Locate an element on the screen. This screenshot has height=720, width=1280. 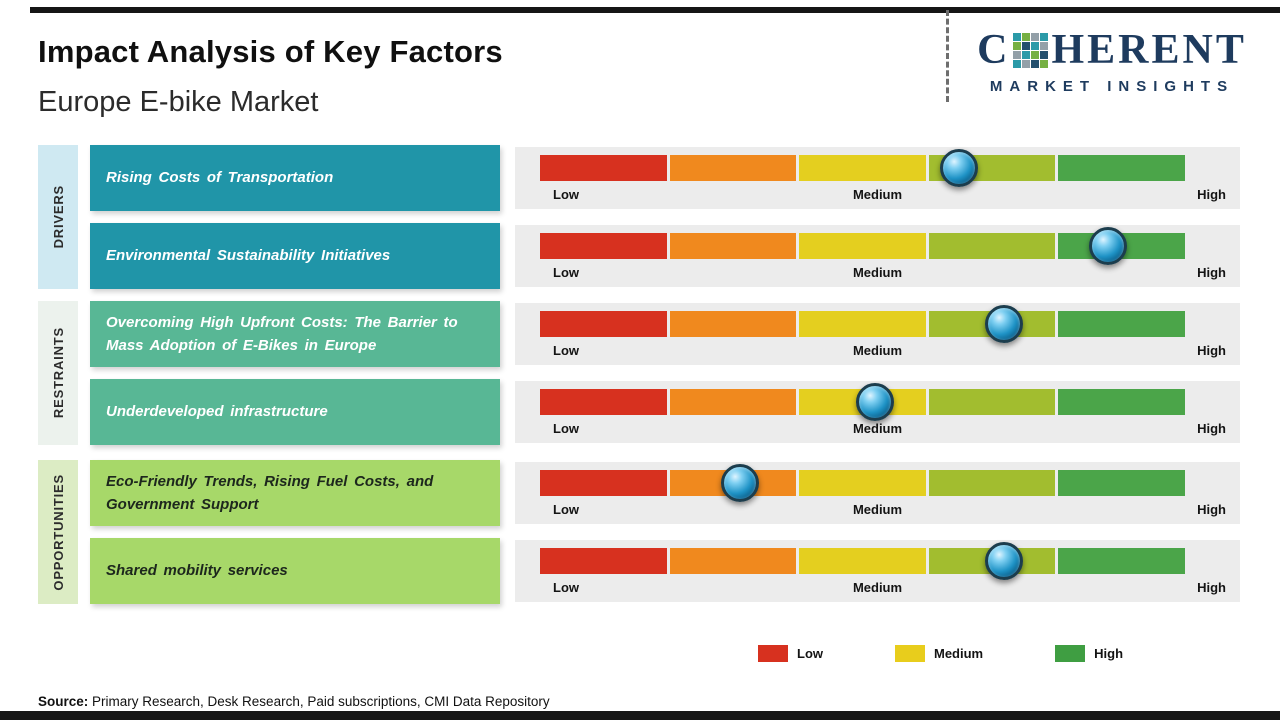
factor-label: Environmental Sustainability Initiatives is located at coordinates (248, 256).